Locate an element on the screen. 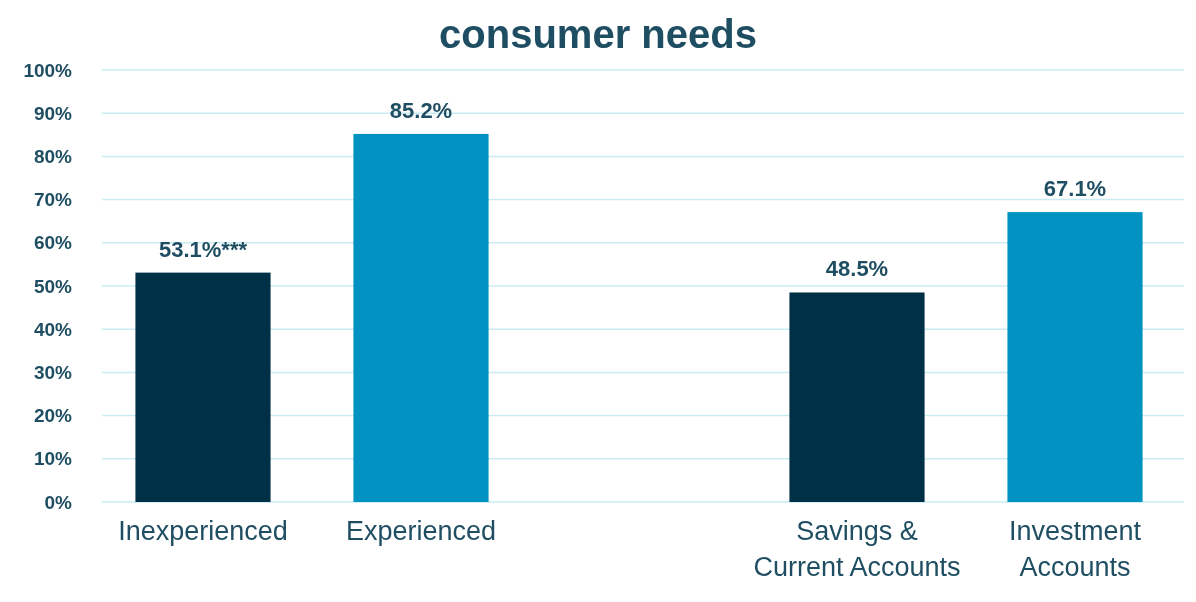  y-tick-label: 90% is located at coordinates (53, 113).